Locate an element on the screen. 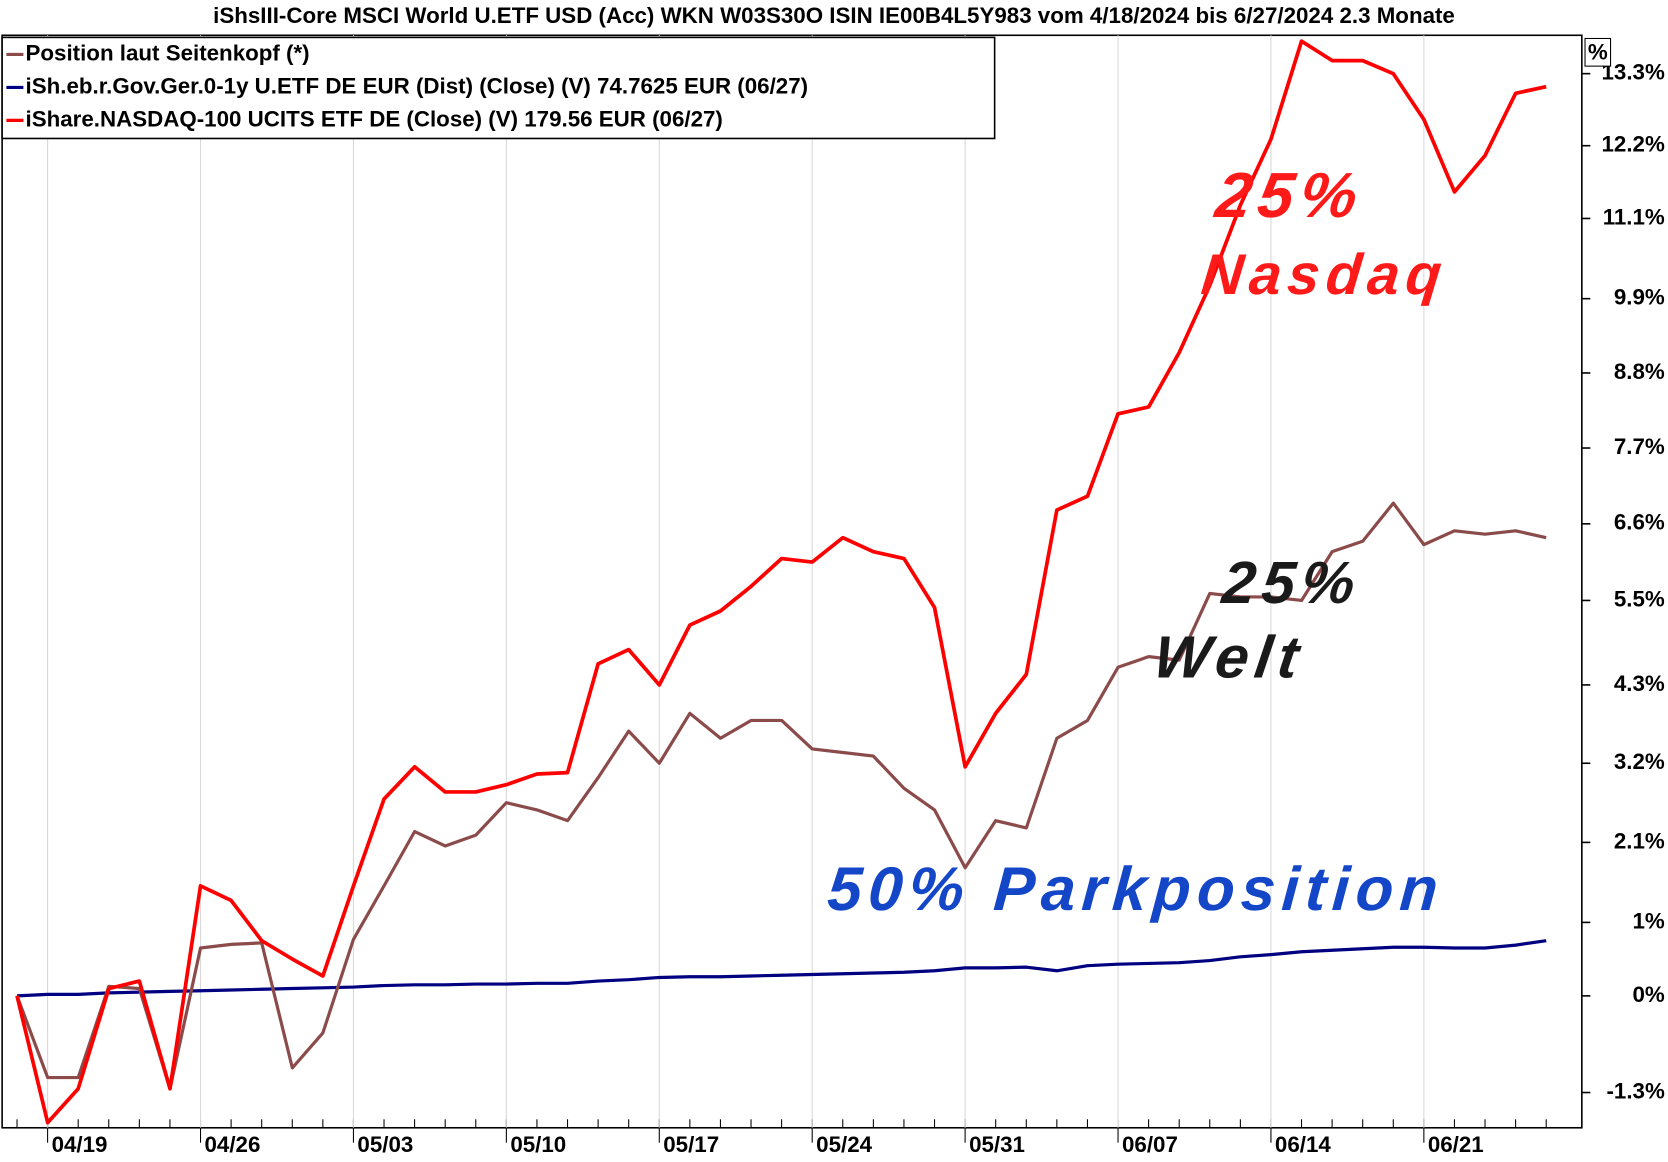 The width and height of the screenshot is (1668, 1162). y-tick-label: 7.7% is located at coordinates (1639, 446).